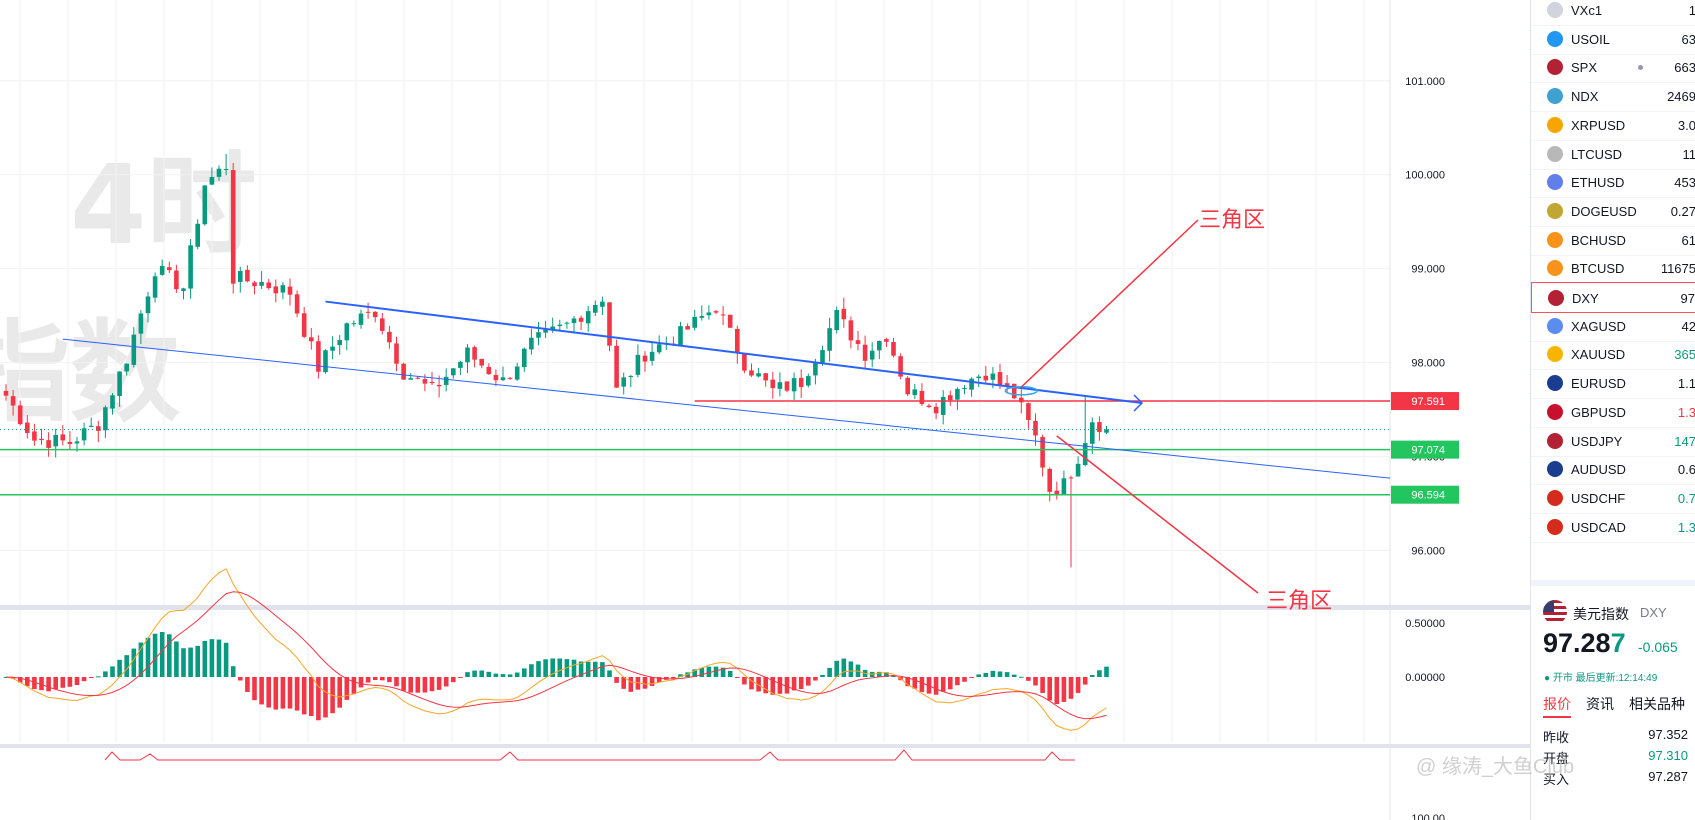  Describe the element at coordinates (1598, 183) in the screenshot. I see `watchlist-symbol: ETHUSD` at that location.